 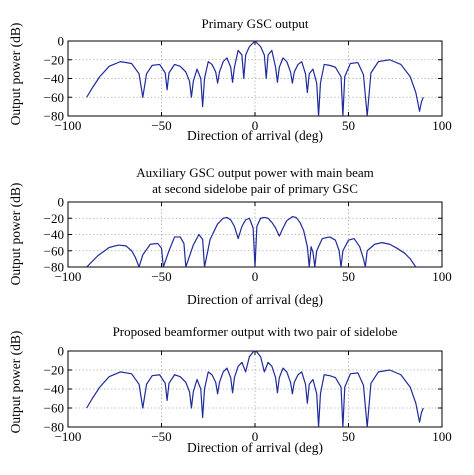 I want to click on chart-title: Primary GSC output, so click(x=255, y=23).